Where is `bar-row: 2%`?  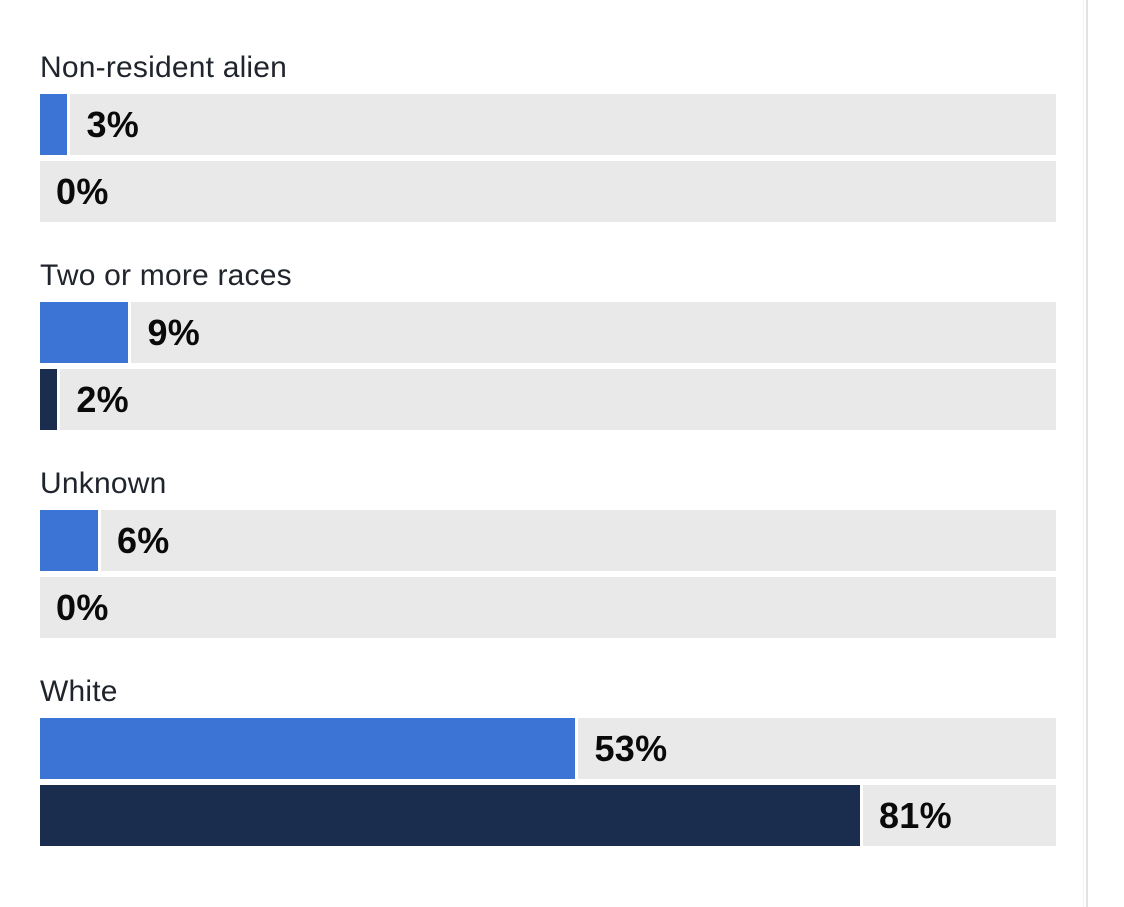
bar-row: 2% is located at coordinates (548, 399).